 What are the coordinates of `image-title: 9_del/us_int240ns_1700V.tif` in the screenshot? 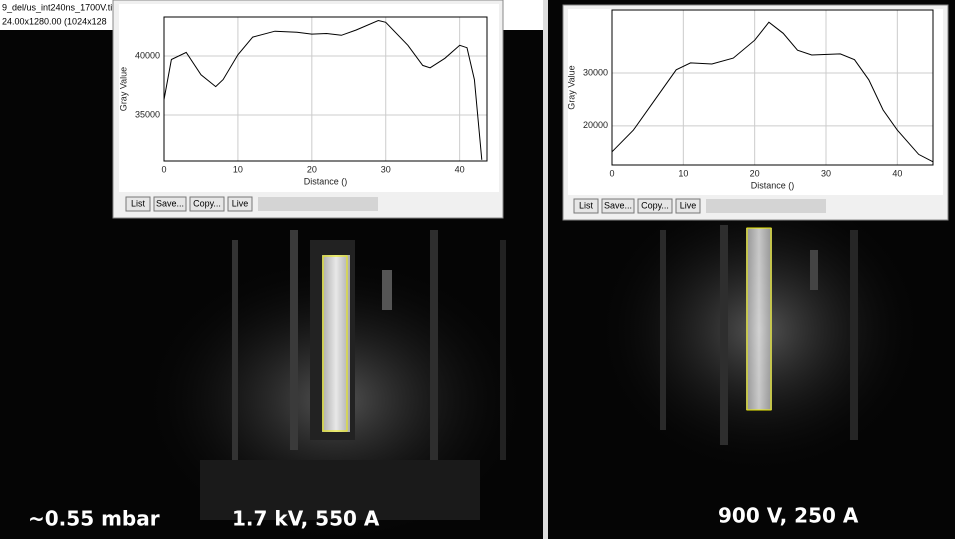 It's located at (58, 7).